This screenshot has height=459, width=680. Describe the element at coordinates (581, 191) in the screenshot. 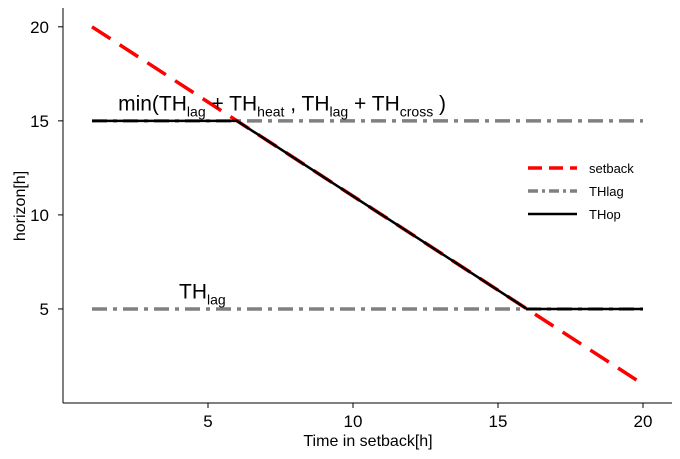

I see `legend: setback THlag THop` at that location.